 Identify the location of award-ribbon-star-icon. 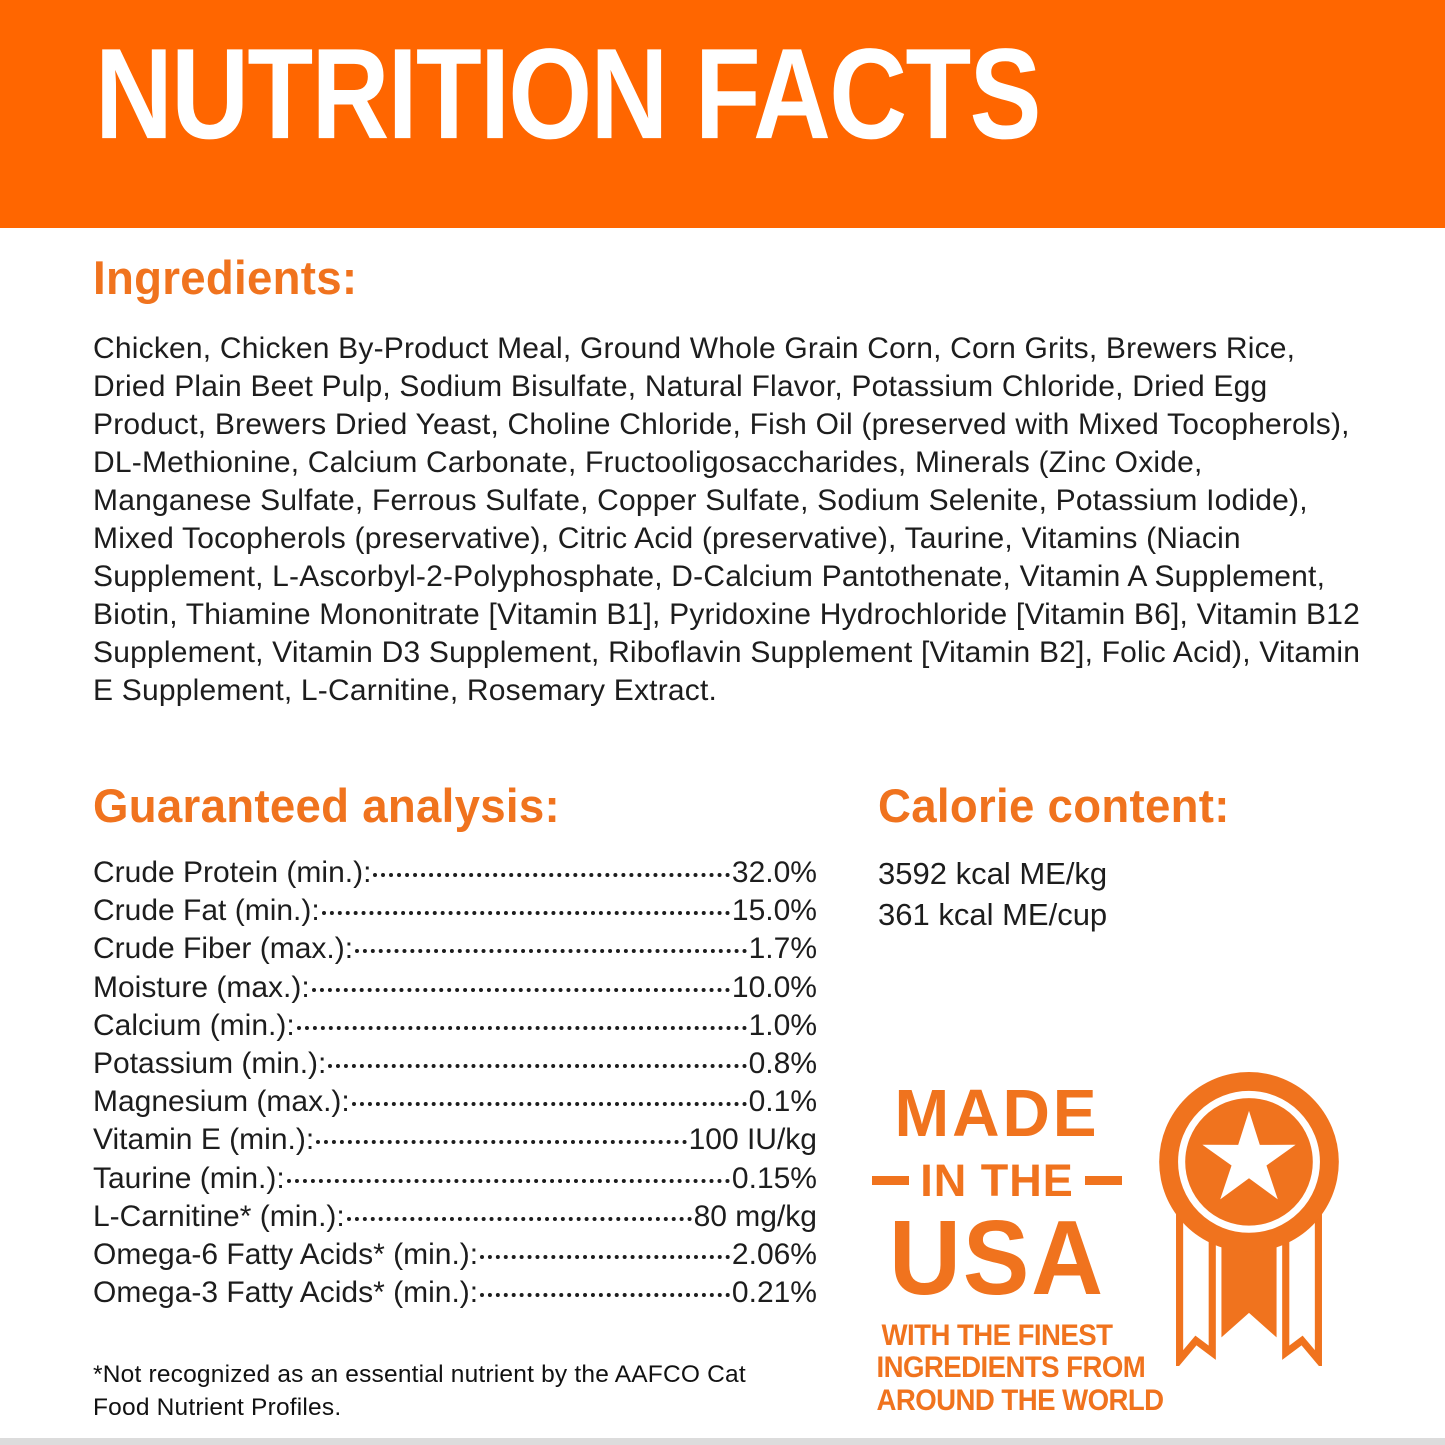
(1249, 1220).